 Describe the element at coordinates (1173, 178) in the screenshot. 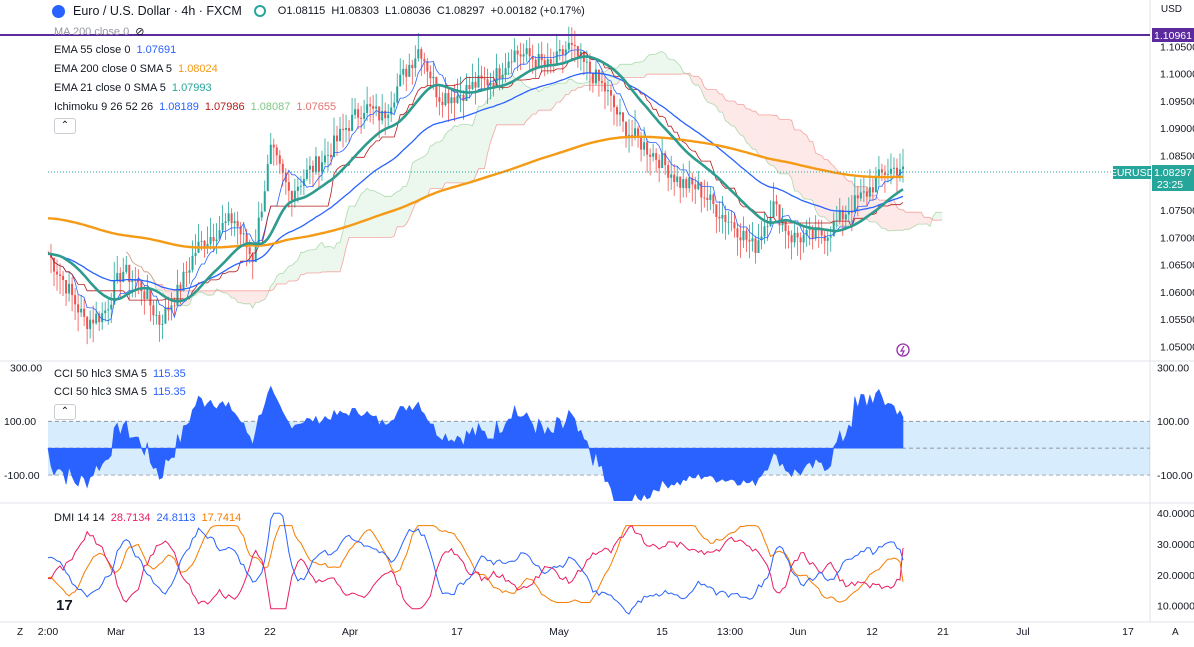

I see `last-price-tag` at that location.